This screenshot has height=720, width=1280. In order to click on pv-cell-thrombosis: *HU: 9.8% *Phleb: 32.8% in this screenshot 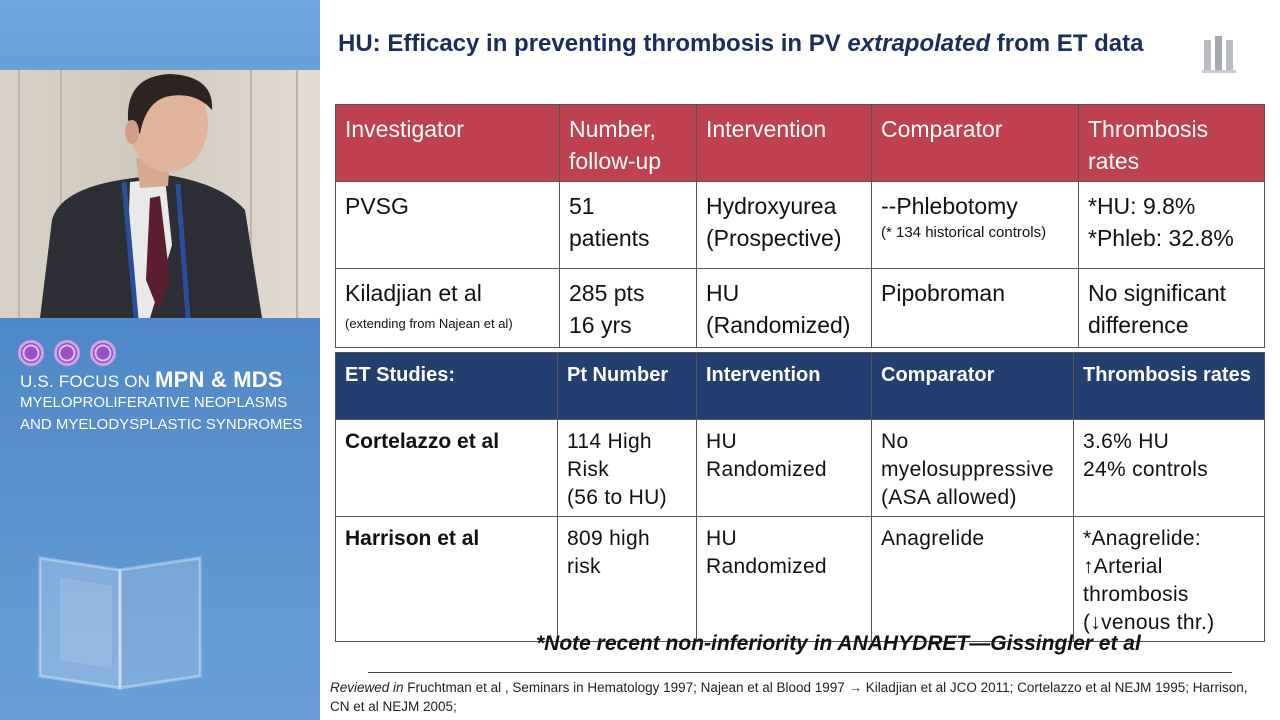, I will do `click(1171, 225)`.